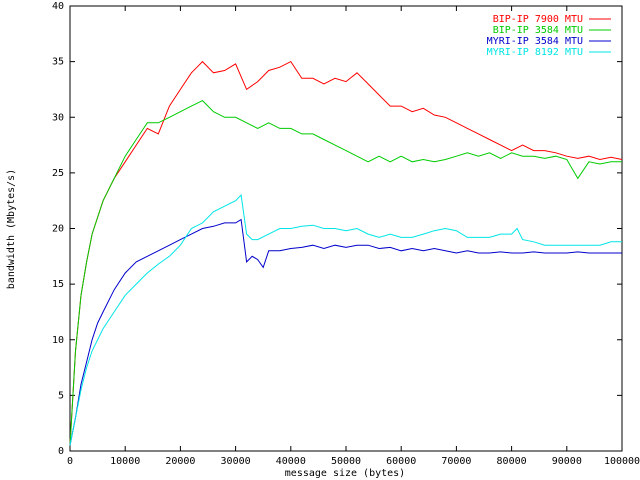 This screenshot has width=640, height=480. I want to click on x-tick-label: 0, so click(70, 461).